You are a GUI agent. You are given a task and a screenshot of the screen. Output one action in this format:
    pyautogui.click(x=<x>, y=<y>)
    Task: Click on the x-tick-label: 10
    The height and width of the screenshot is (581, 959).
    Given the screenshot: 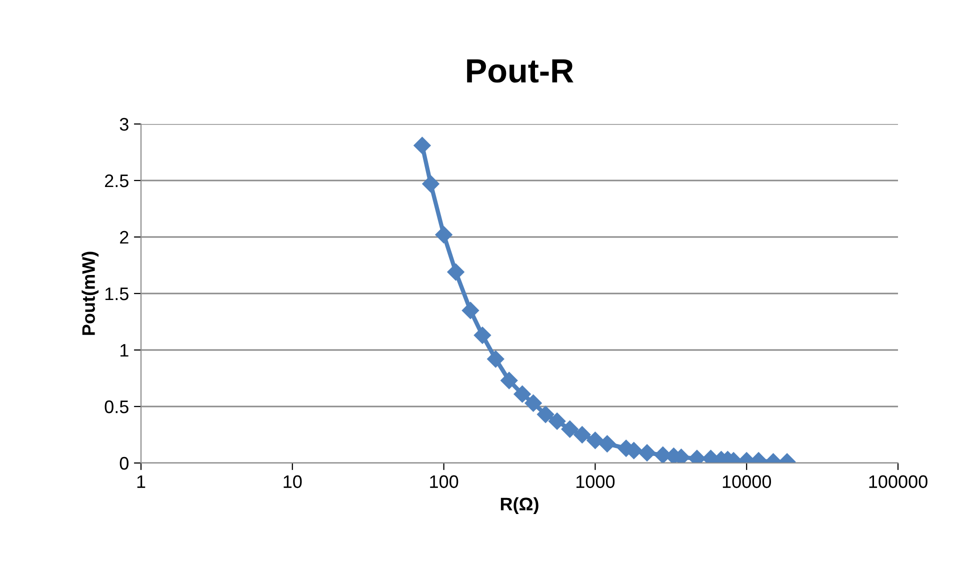 What is the action you would take?
    pyautogui.click(x=293, y=481)
    